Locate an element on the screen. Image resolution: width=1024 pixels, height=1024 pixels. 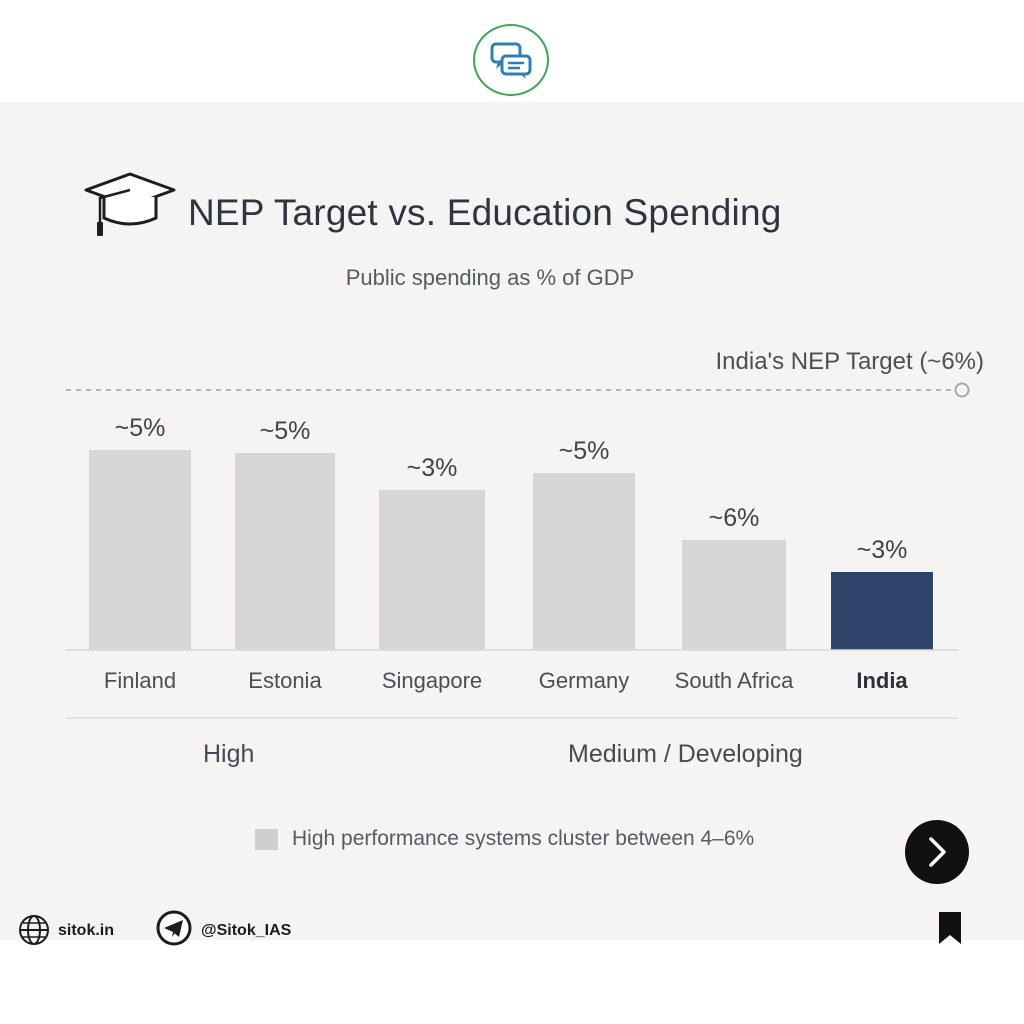
bar-india is located at coordinates (882, 611).